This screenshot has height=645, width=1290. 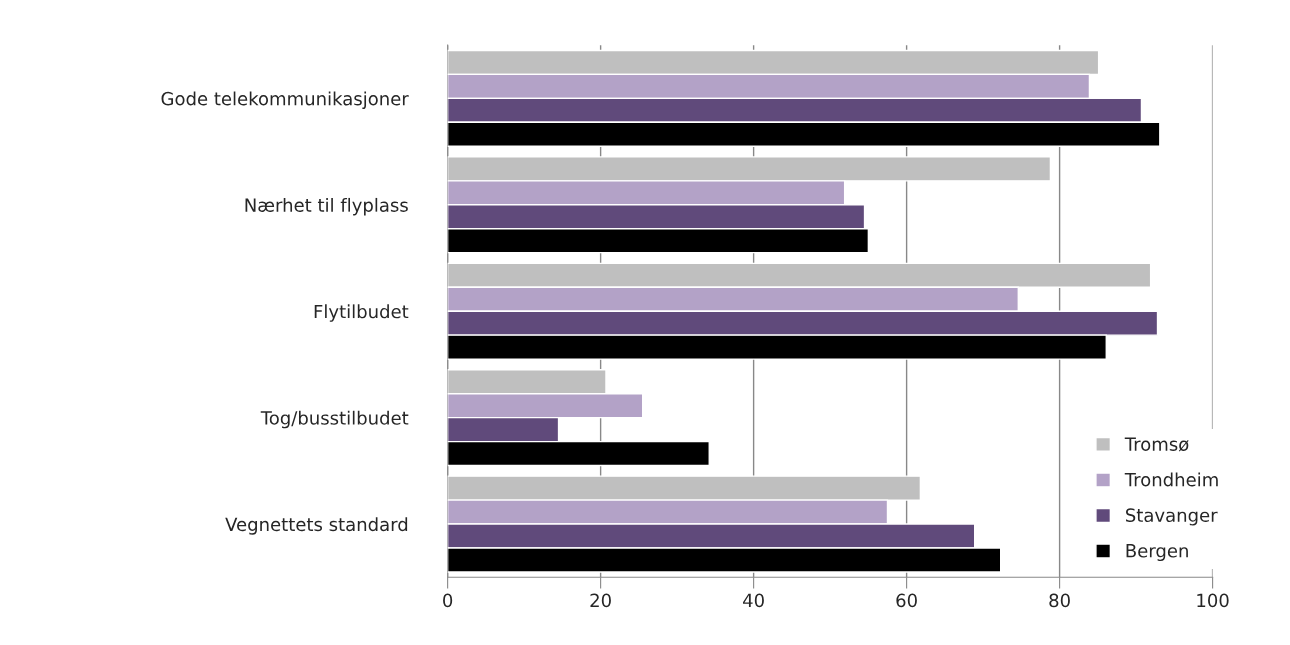 What do you see at coordinates (285, 100) in the screenshot?
I see `y-tick-label: Gode telekommunikasjoner` at bounding box center [285, 100].